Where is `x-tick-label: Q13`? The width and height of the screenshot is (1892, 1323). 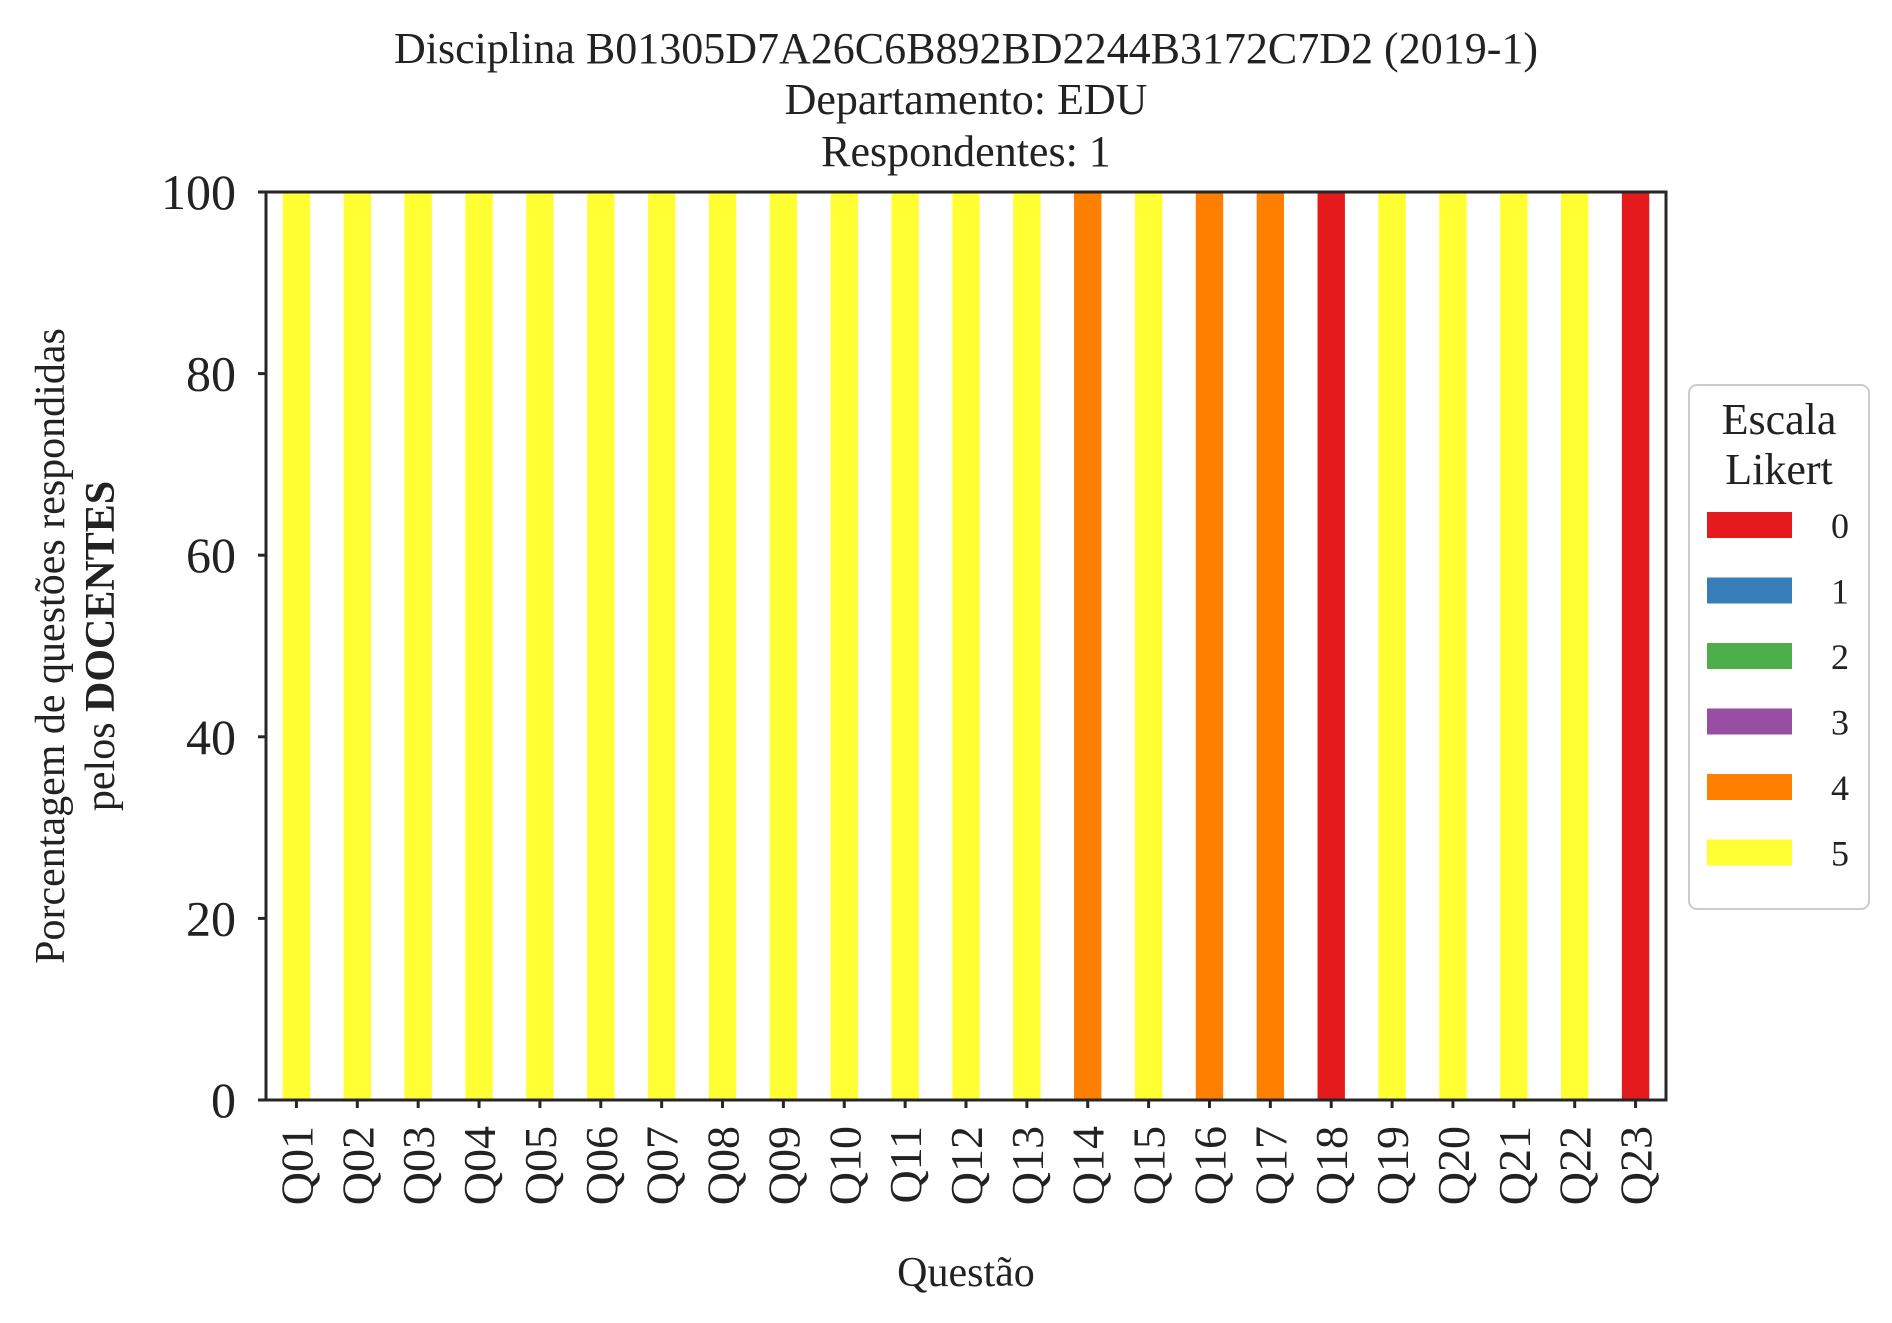 x-tick-label: Q13 is located at coordinates (1027, 1165).